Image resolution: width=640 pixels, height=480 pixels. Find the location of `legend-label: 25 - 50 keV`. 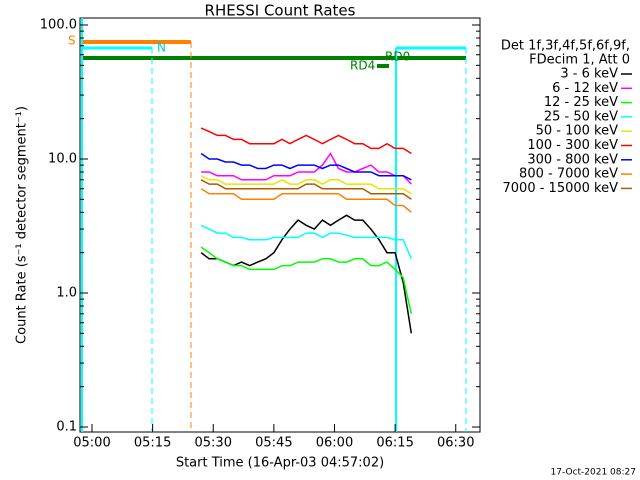

legend-label: 25 - 50 keV is located at coordinates (581, 116).